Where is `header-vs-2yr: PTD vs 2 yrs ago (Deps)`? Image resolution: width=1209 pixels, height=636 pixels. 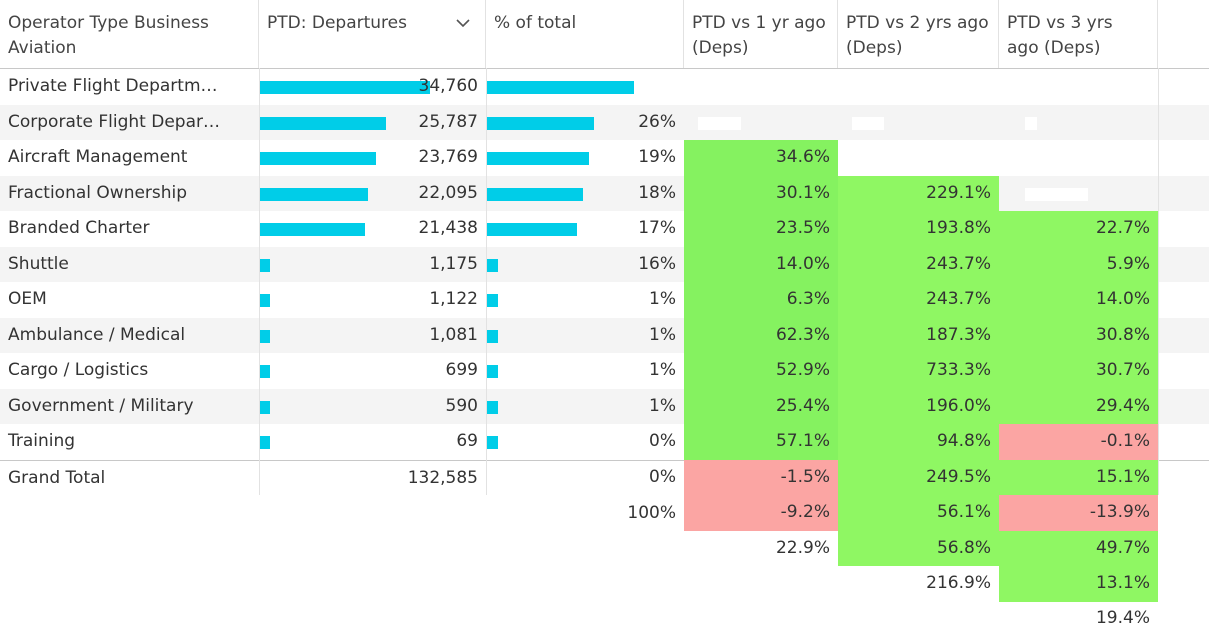 header-vs-2yr: PTD vs 2 yrs ago (Deps) is located at coordinates (918, 34).